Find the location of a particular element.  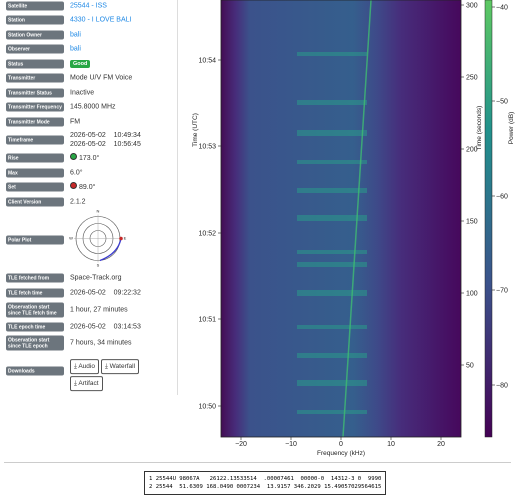

value-text: 7 hours, 34 minutes is located at coordinates (101, 343).